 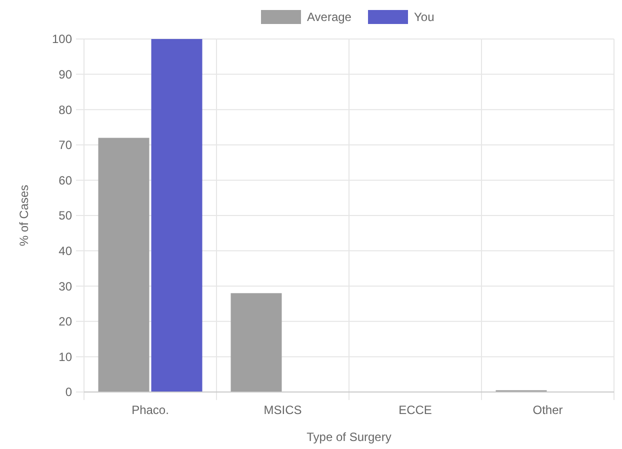 I want to click on x-tick-label: MSICS, so click(x=283, y=410).